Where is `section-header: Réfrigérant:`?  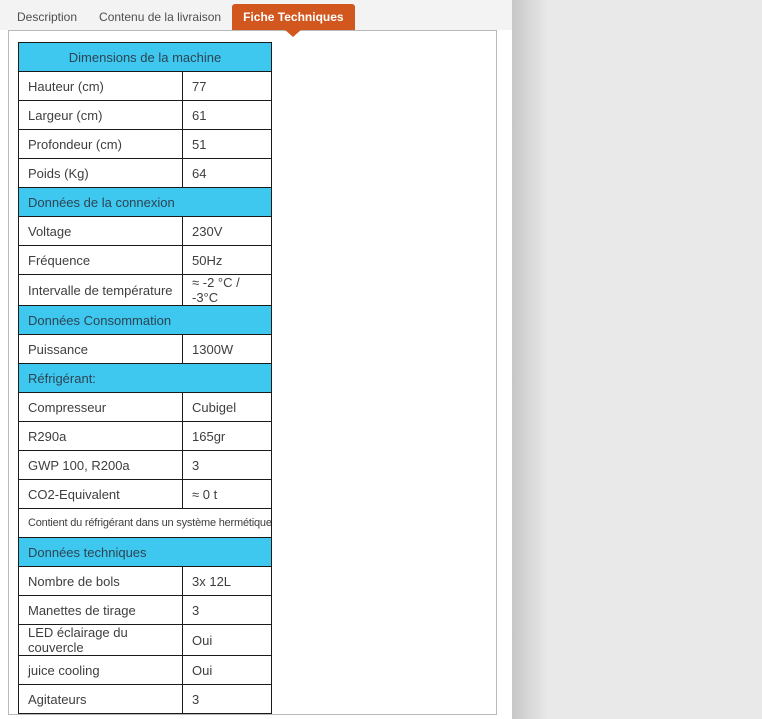 section-header: Réfrigérant: is located at coordinates (145, 378).